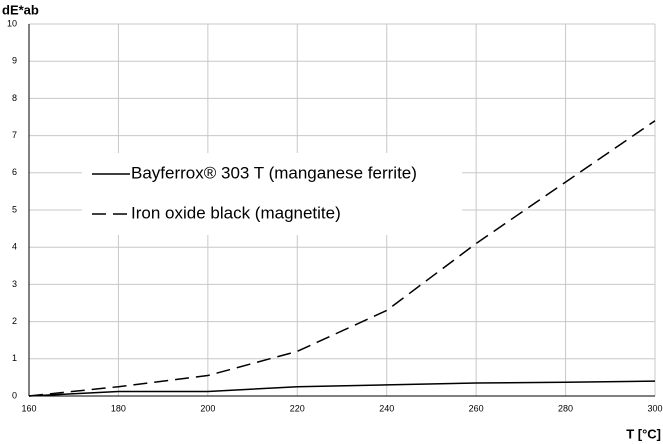 The width and height of the screenshot is (663, 444). Describe the element at coordinates (272, 194) in the screenshot. I see `legend-box` at that location.